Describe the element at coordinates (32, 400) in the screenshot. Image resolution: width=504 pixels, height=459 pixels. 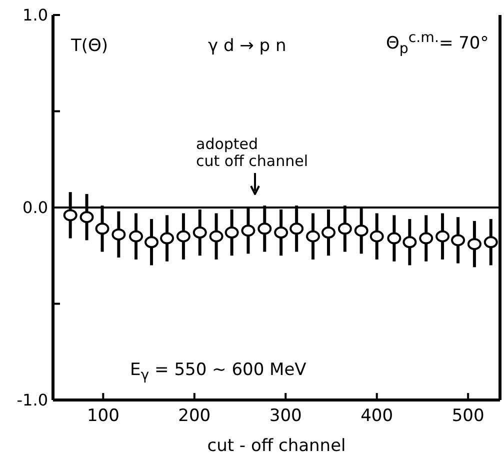
I see `y-tick-label: -1.0` at that location.